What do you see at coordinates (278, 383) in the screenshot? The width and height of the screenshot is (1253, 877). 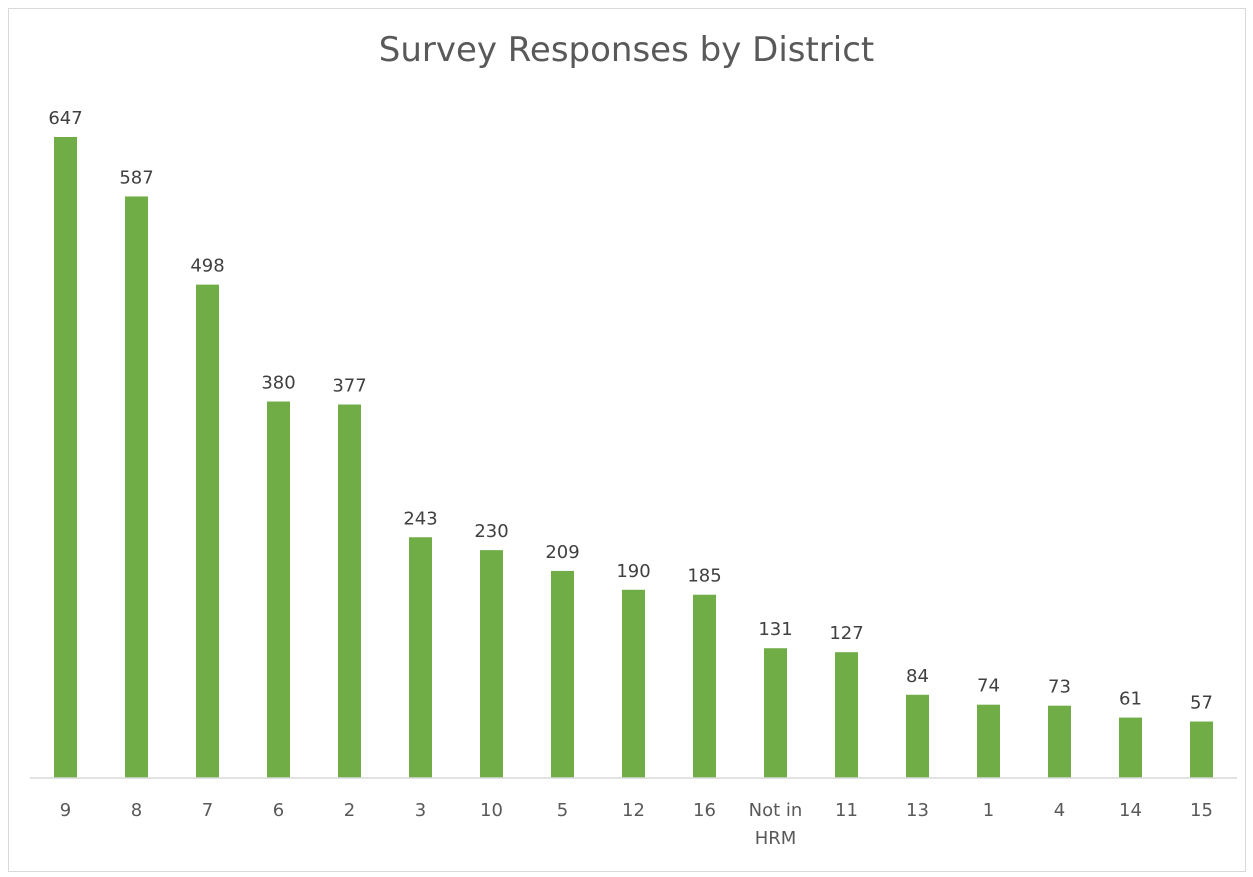 I see `data-label: 380` at bounding box center [278, 383].